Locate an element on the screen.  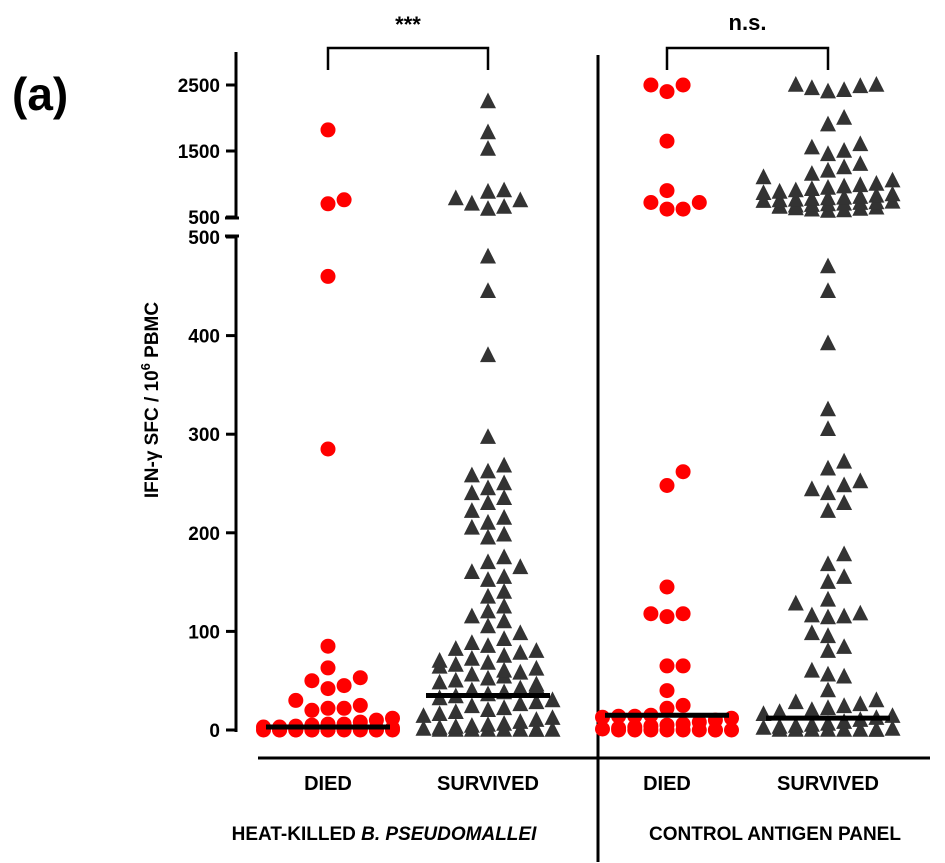
panel-group-label: HEAT-KILLED B. PSEUDOMALLEI is located at coordinates (384, 834).